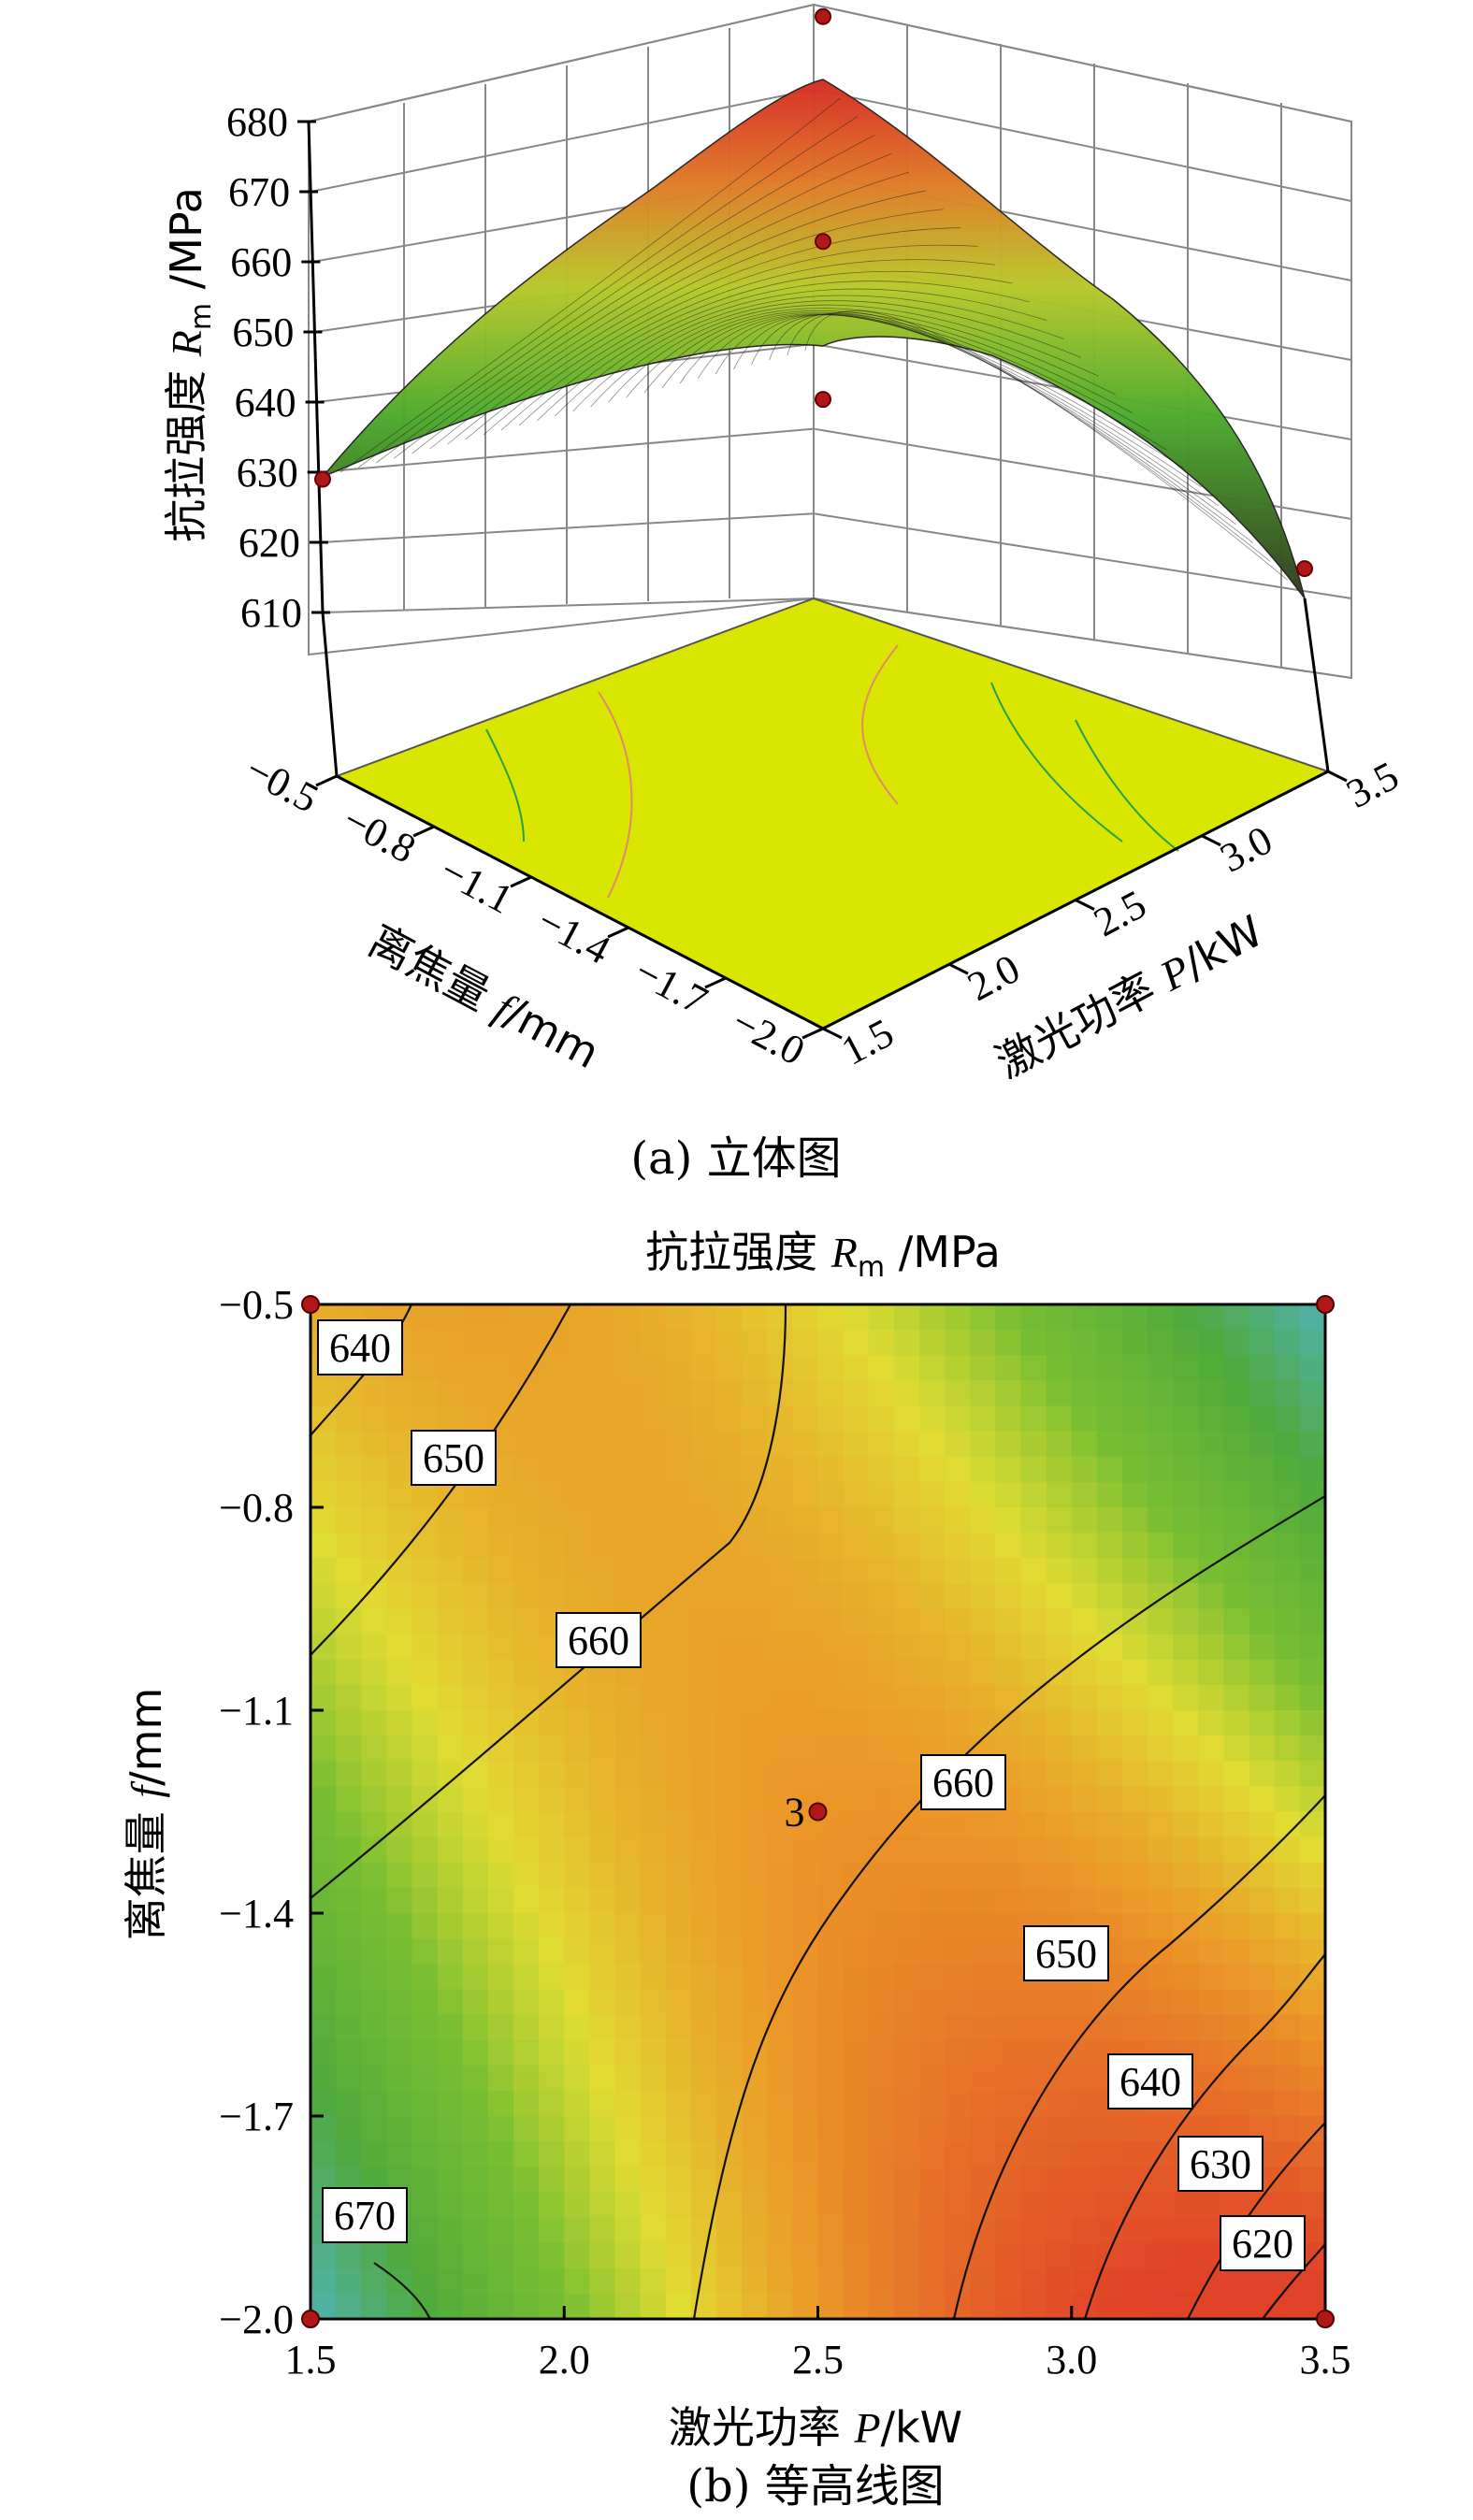 This screenshot has width=1473, height=2520. I want to click on contour-y-ticks: −0.5 −0.8 −1.1 −1.4 −1.7 −2.0, so click(271, 1812).